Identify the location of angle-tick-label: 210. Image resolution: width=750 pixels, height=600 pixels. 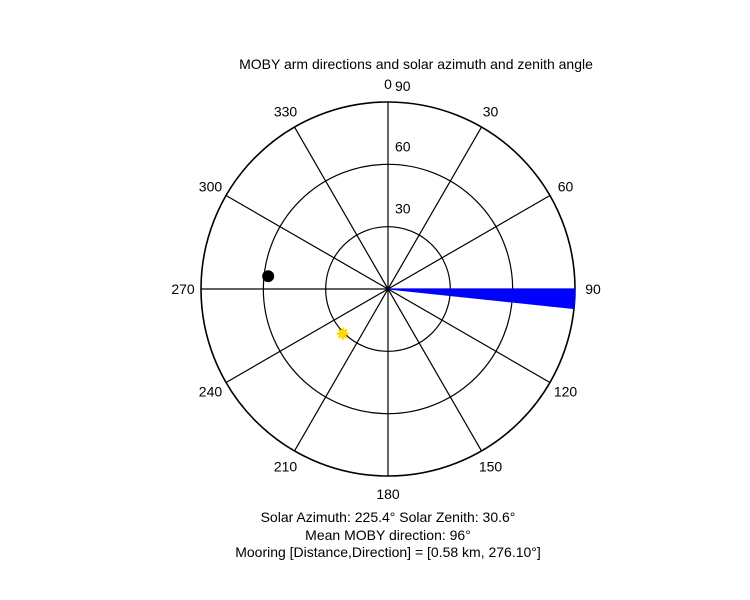
(286, 467).